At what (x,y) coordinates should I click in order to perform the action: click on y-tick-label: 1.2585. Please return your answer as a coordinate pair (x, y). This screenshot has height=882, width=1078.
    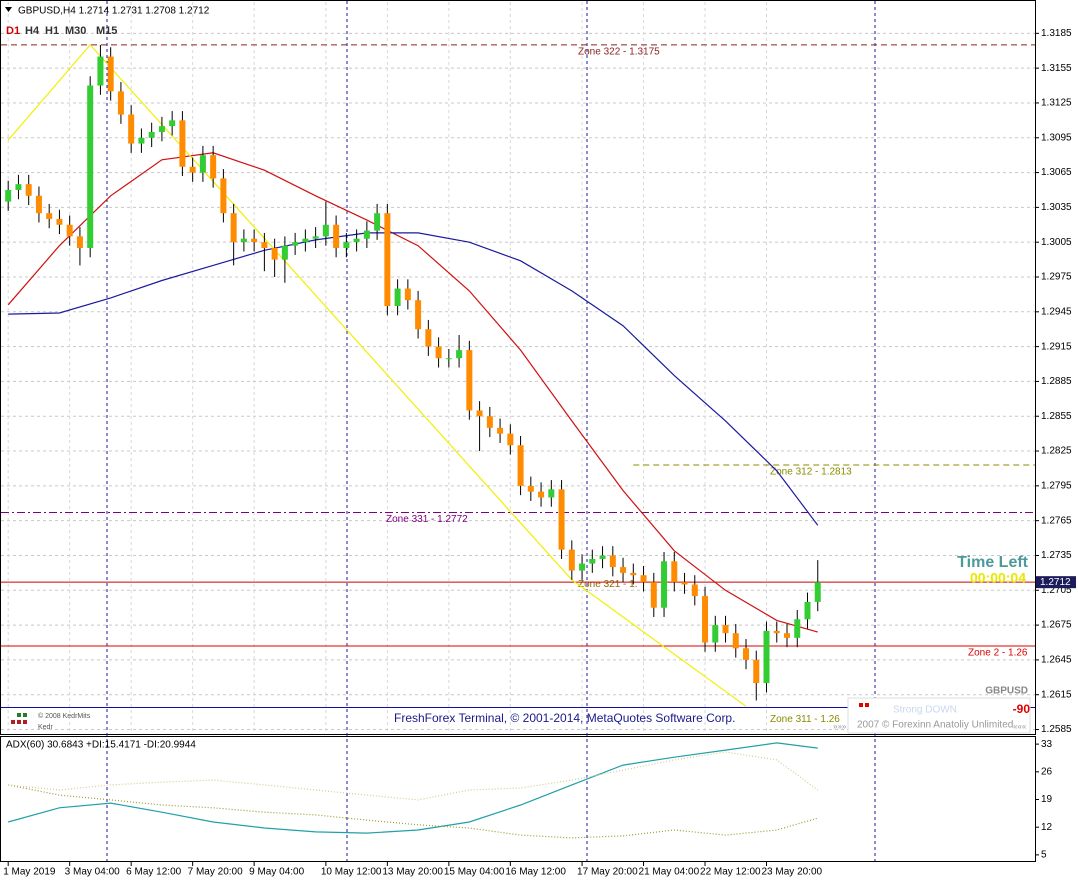
    Looking at the image, I should click on (1056, 729).